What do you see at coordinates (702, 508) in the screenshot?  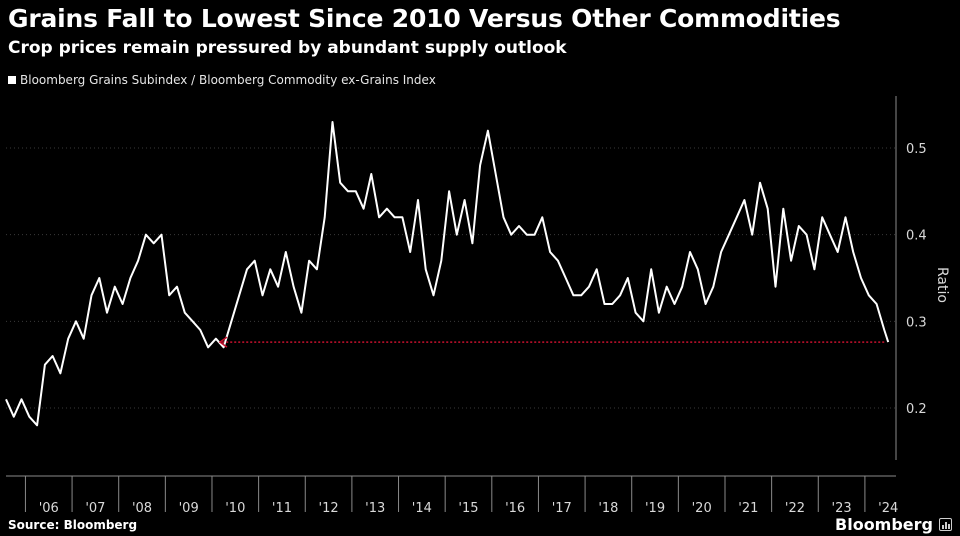 I see `x-tick-label: '20` at bounding box center [702, 508].